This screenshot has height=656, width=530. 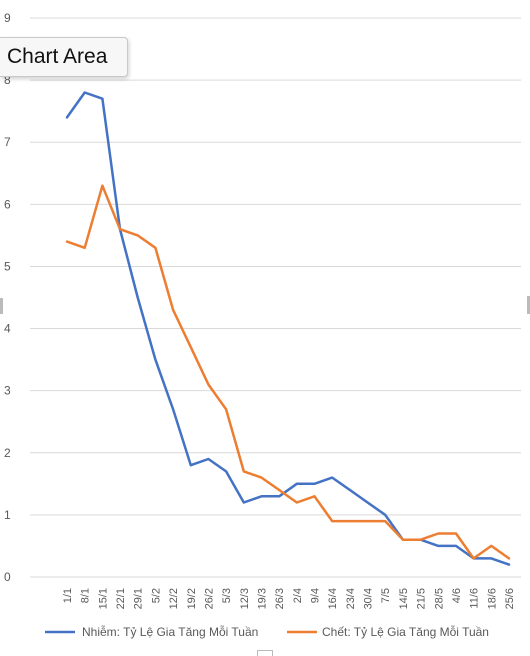 What do you see at coordinates (227, 595) in the screenshot?
I see `x-tick-label: 5/3` at bounding box center [227, 595].